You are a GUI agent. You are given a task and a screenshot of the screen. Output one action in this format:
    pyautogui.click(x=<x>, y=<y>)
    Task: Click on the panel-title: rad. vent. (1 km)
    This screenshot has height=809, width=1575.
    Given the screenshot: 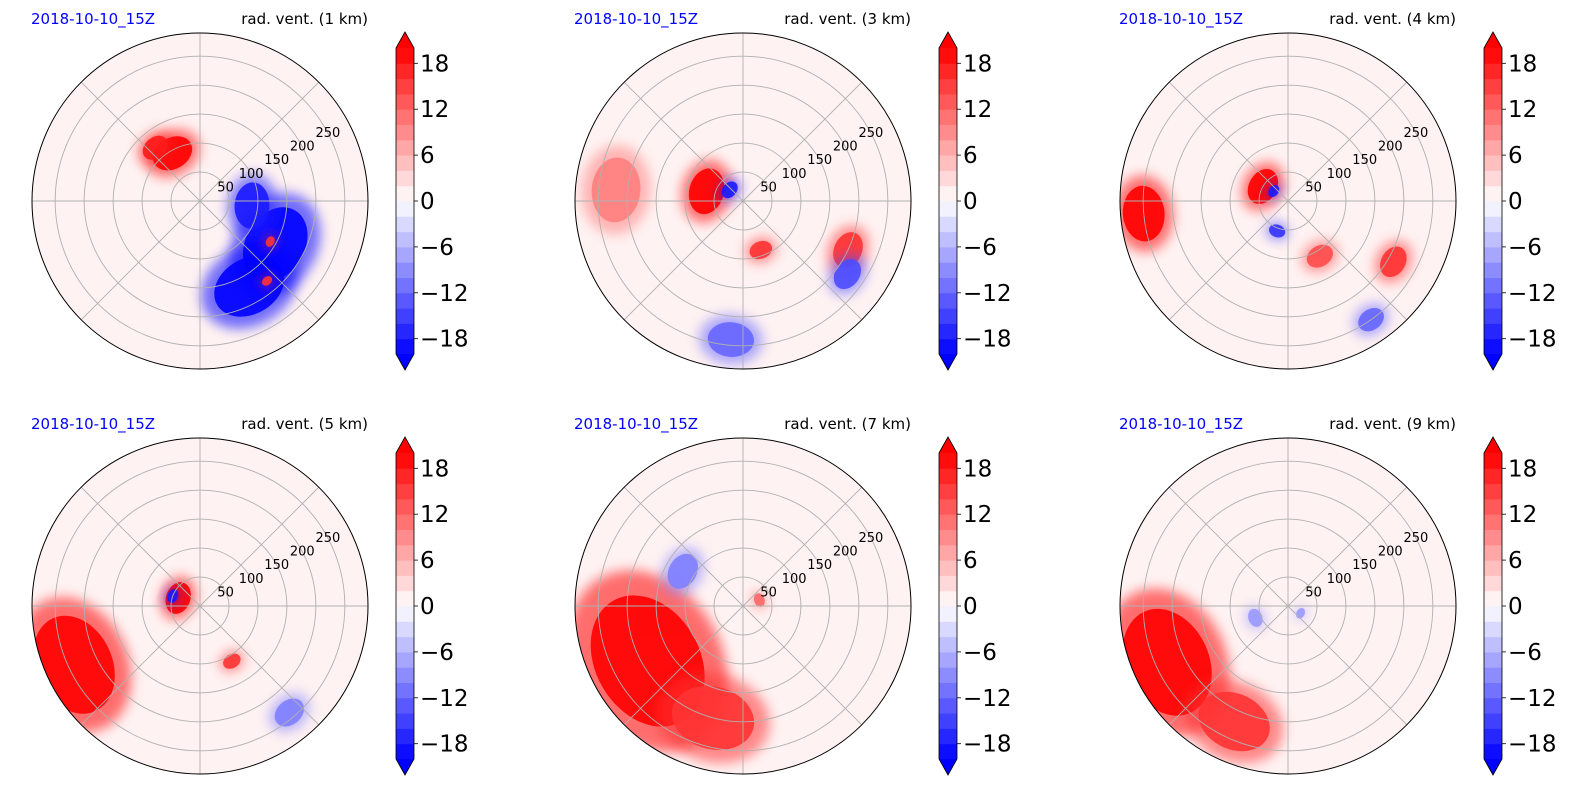 What is the action you would take?
    pyautogui.click(x=304, y=19)
    